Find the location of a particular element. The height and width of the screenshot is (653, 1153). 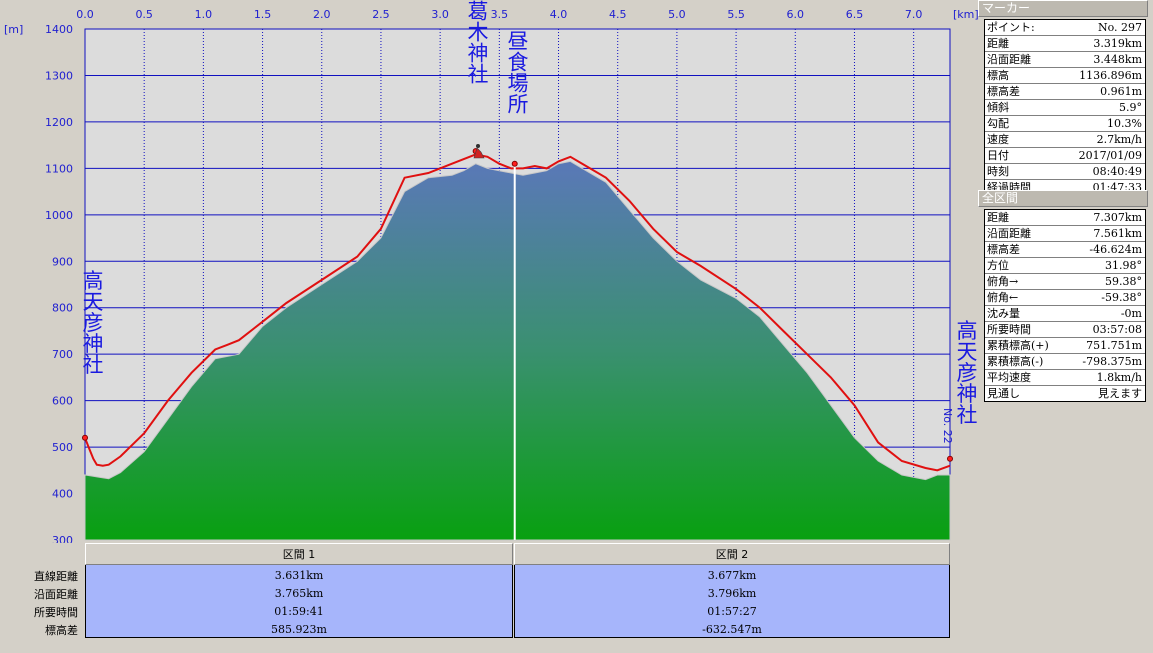

x-tick-label: 2.0 is located at coordinates (322, 14).